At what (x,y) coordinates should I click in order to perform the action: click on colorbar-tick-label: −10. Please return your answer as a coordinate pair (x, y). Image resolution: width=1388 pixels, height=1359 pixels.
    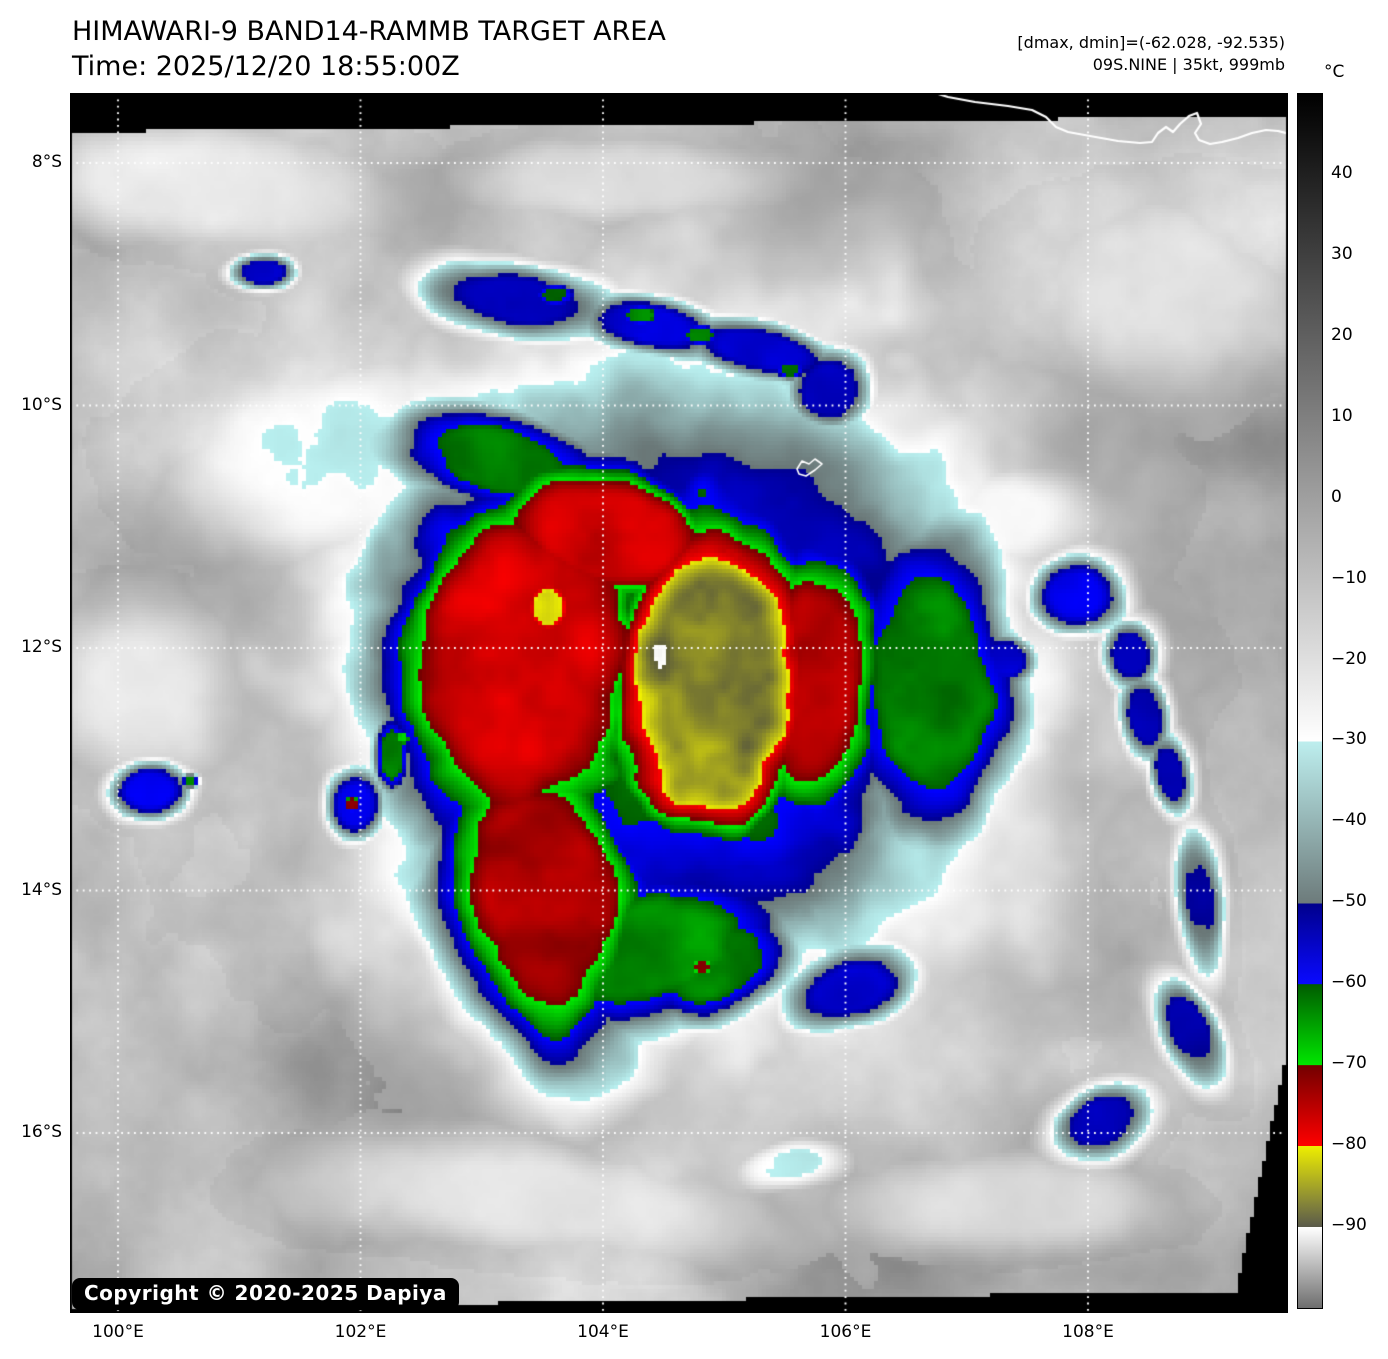
    Looking at the image, I should click on (1349, 577).